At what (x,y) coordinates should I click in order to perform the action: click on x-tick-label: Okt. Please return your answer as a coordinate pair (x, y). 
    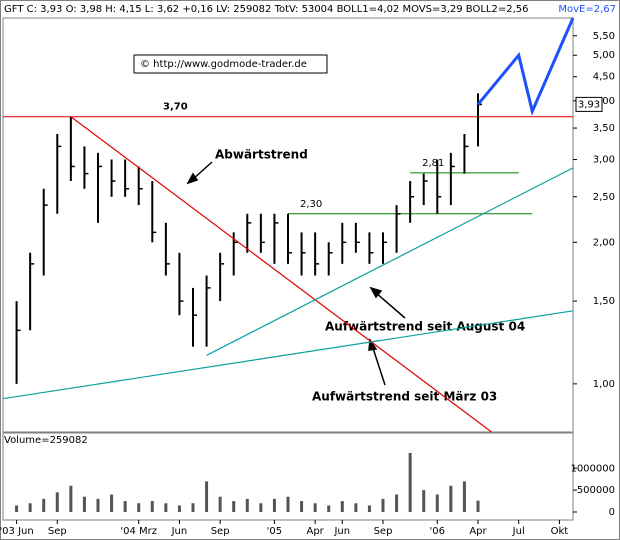
    Looking at the image, I should click on (560, 531).